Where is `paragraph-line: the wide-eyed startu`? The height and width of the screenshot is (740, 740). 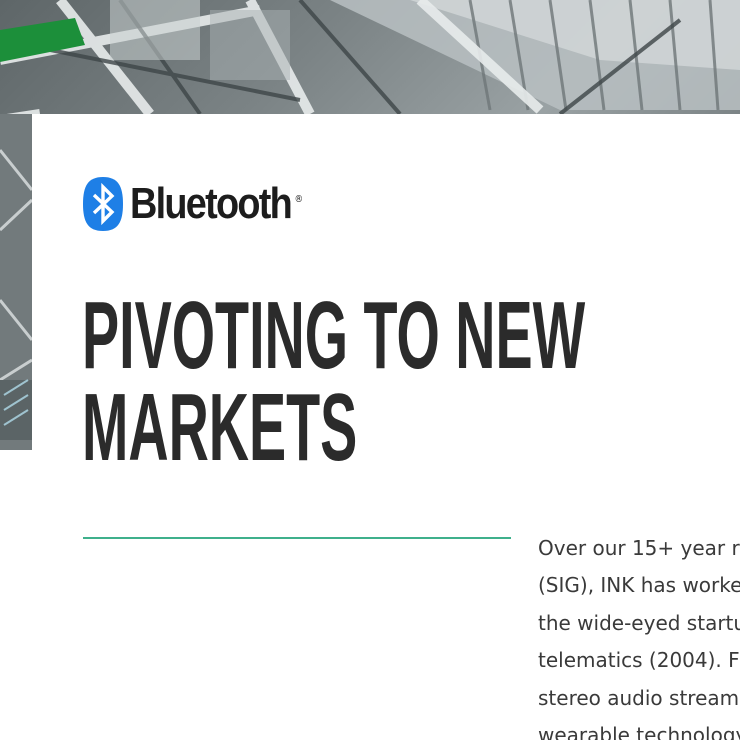 paragraph-line: the wide-eyed startu is located at coordinates (639, 622).